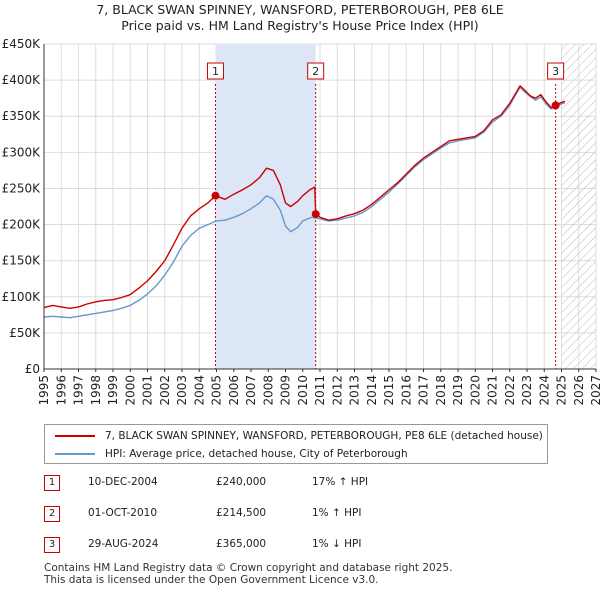  I want to click on sale-date: 10-DEC-2004, so click(123, 482).